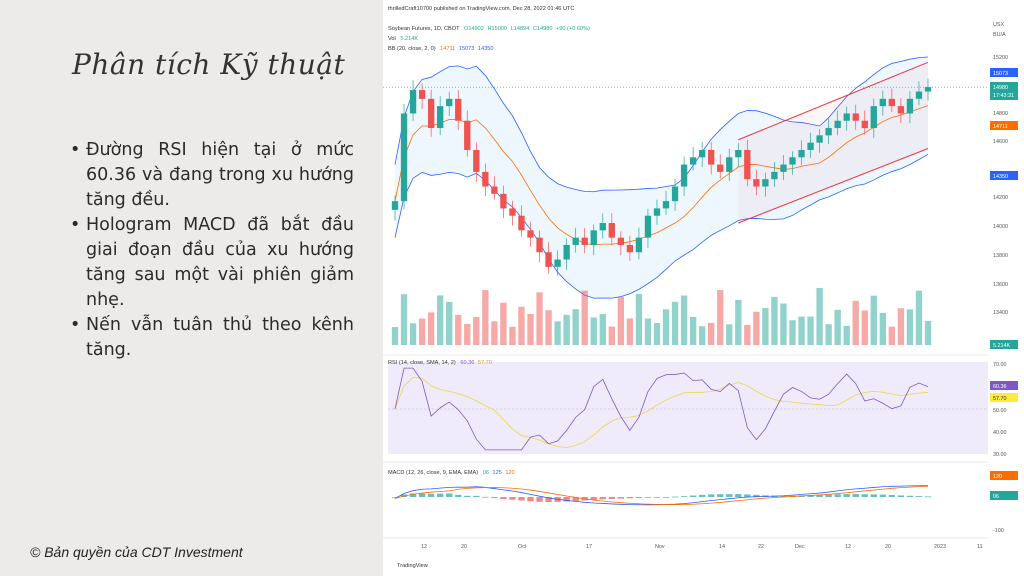  What do you see at coordinates (833, 101) in the screenshot?
I see `channel-upper-line` at bounding box center [833, 101].